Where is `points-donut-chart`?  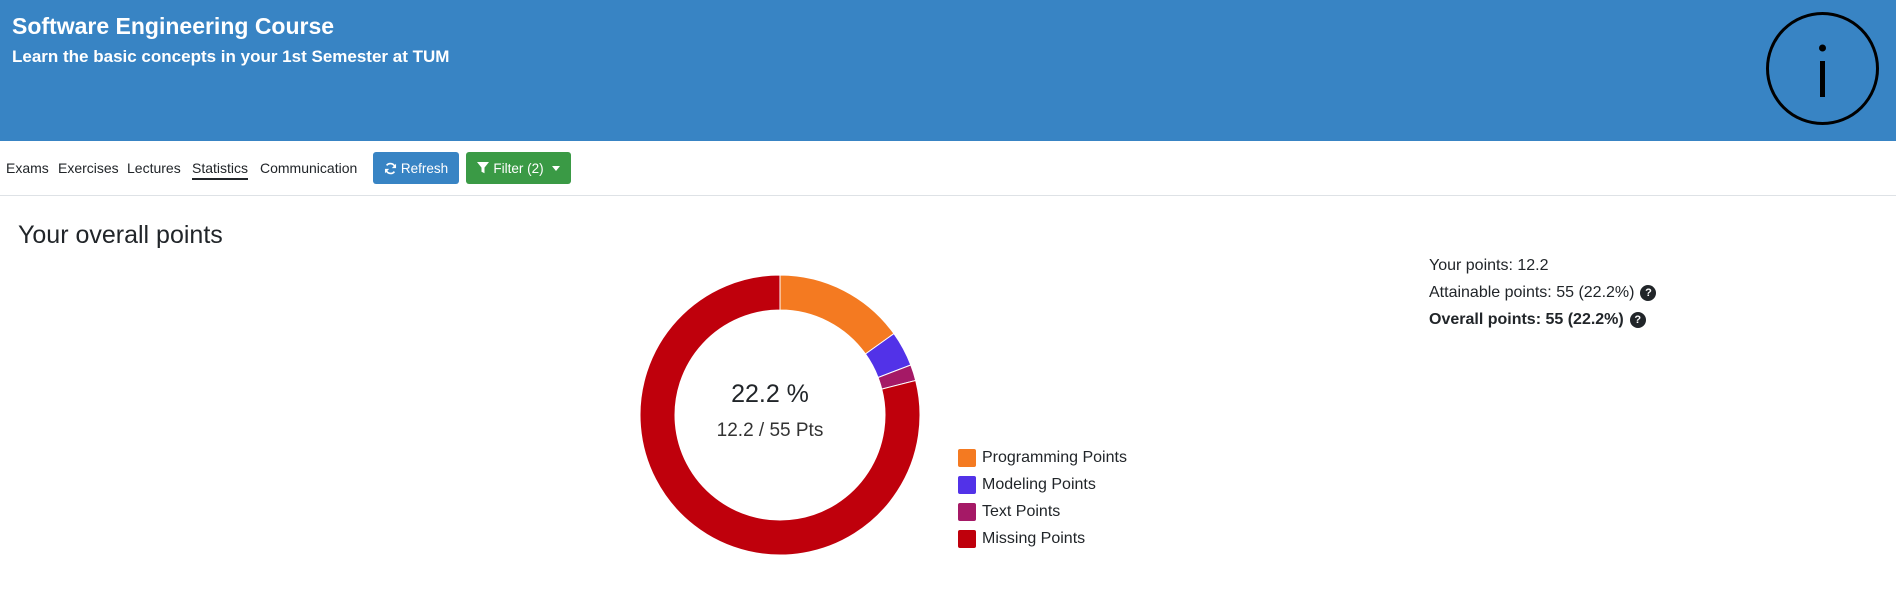
points-donut-chart is located at coordinates (780, 415).